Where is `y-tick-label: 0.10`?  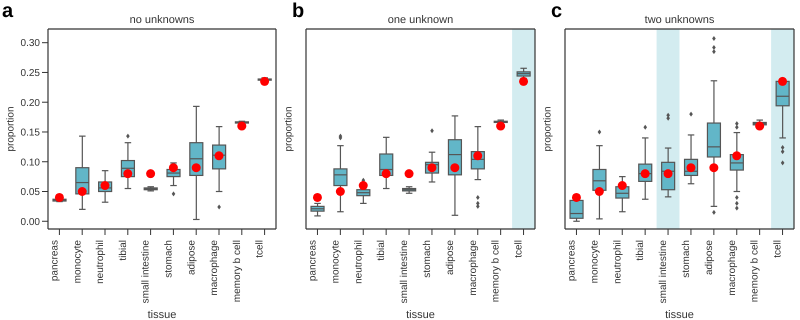
y-tick-label: 0.10 is located at coordinates (30, 162).